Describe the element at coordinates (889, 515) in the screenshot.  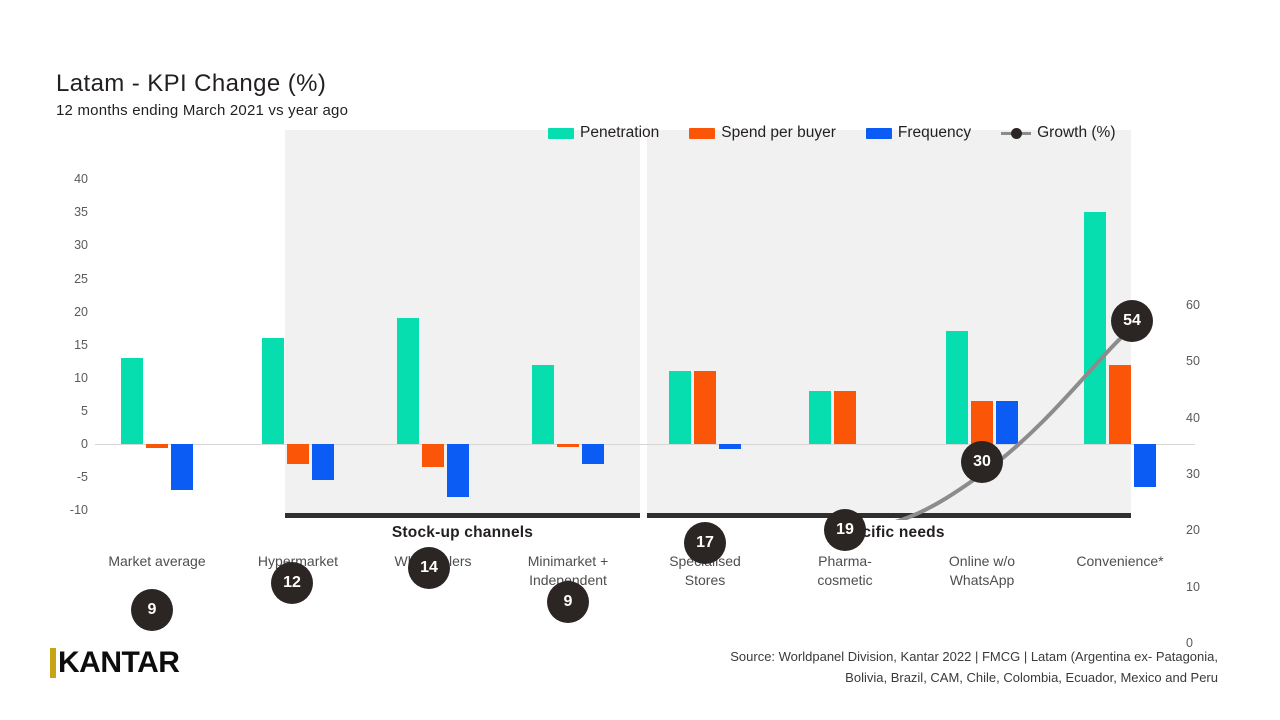
I see `separator-rule-specific-needs` at that location.